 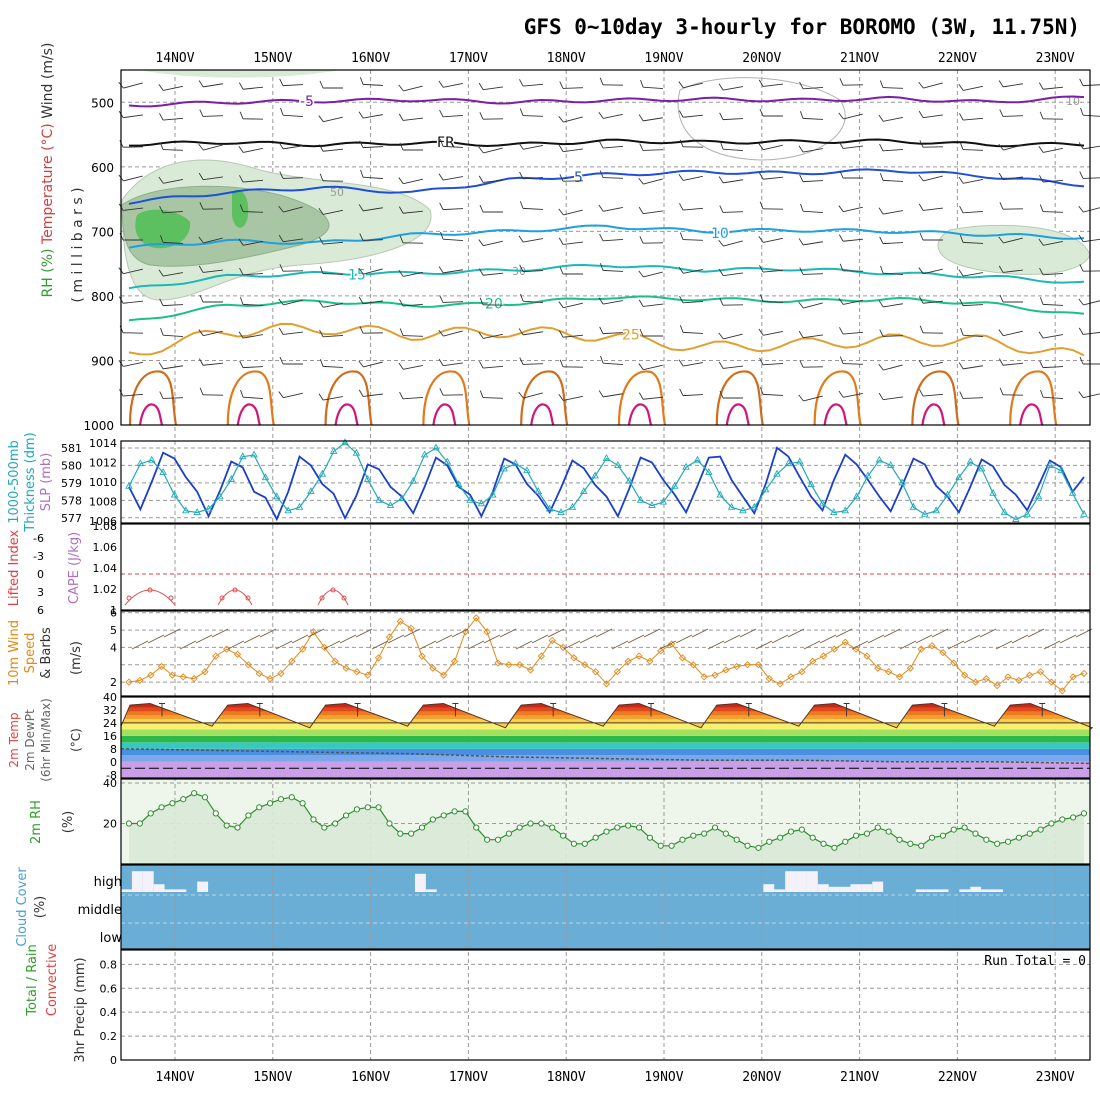 I want to click on isotherm-label: 5, so click(x=578, y=178).